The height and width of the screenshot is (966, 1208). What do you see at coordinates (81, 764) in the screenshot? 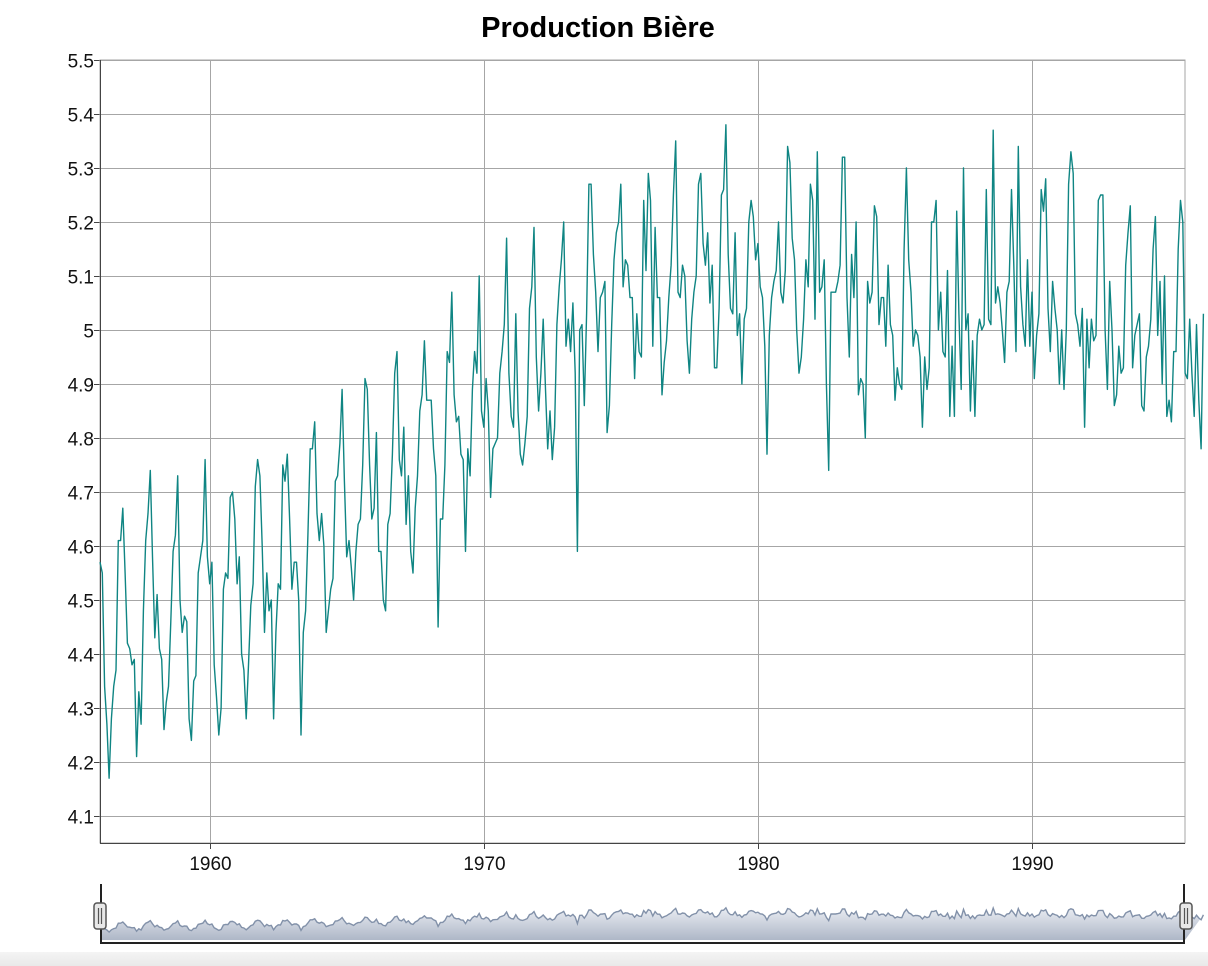
I see `y-tick-label: 4.2` at bounding box center [81, 764].